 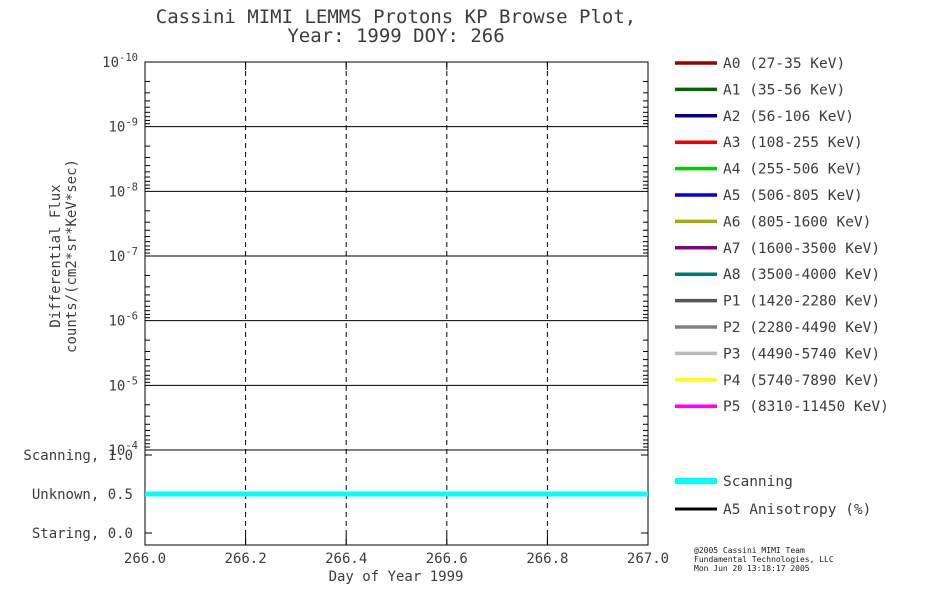 What do you see at coordinates (395, 36) in the screenshot?
I see `plot-title-line2: Year: 1999 DOY: 266` at bounding box center [395, 36].